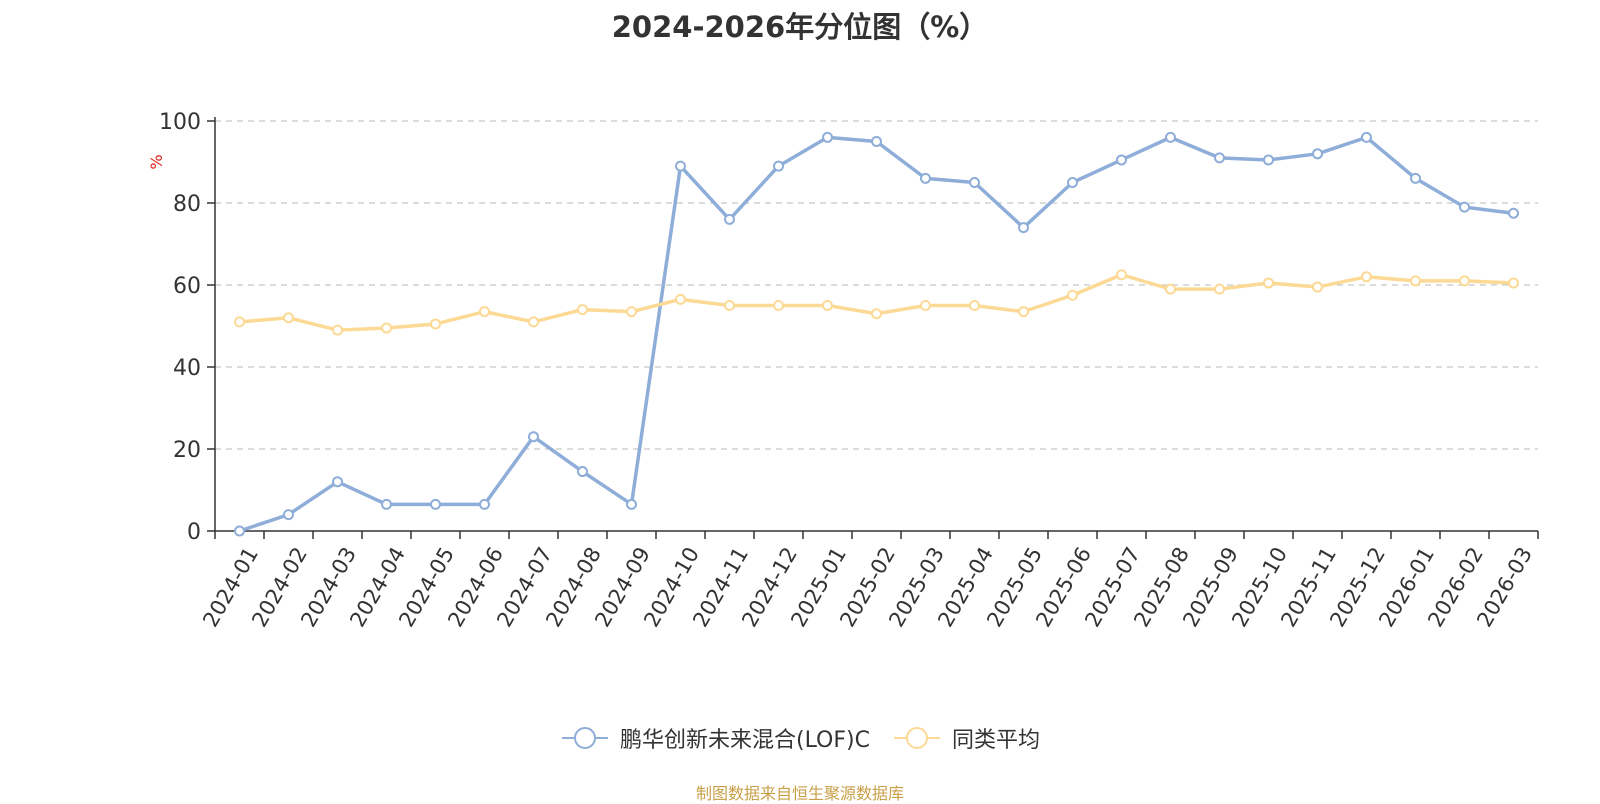  What do you see at coordinates (194, 532) in the screenshot?
I see `y-tick-label: 0` at bounding box center [194, 532].